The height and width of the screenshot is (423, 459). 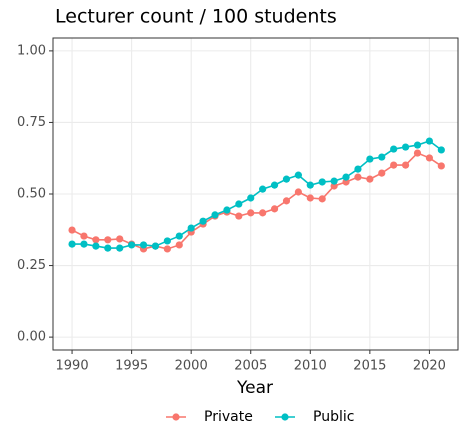 I want to click on x-tick-label: 1995, so click(x=131, y=366).